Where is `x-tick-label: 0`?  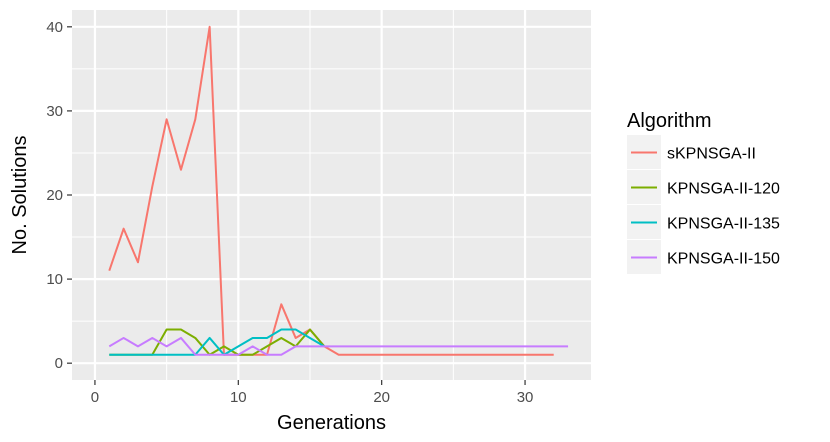
x-tick-label: 0 is located at coordinates (95, 397).